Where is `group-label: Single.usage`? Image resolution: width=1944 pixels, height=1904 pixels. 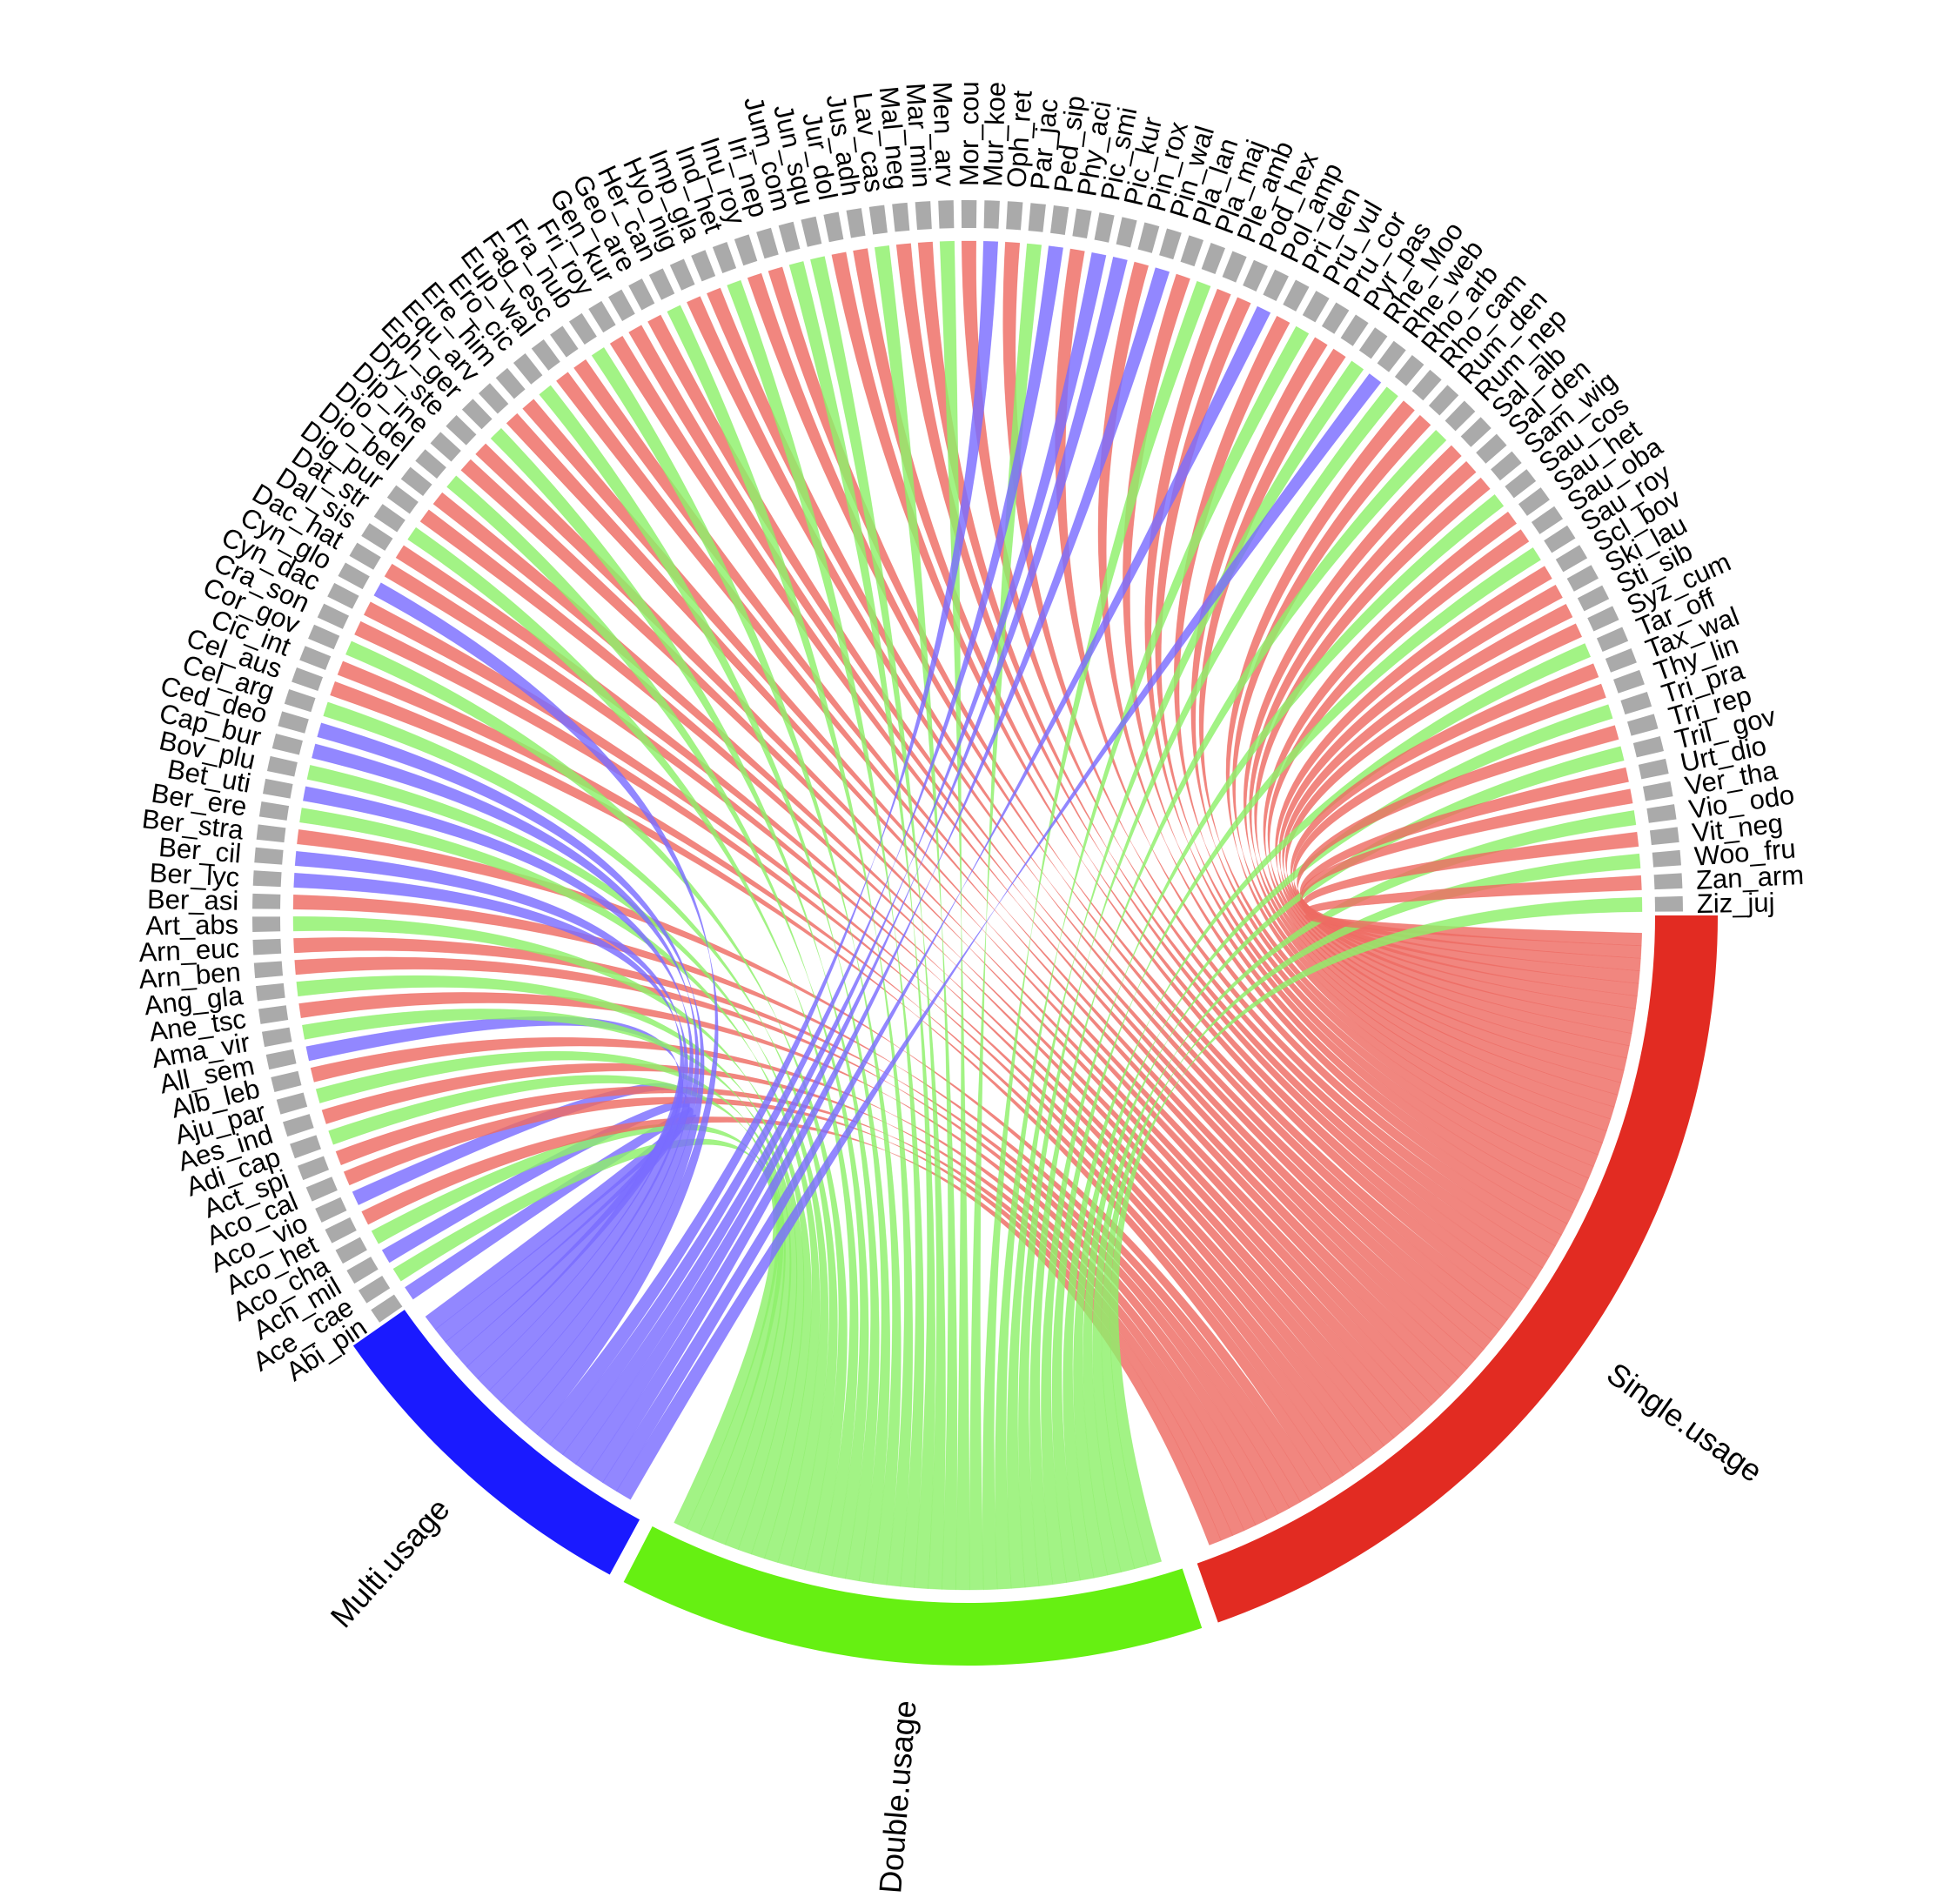
group-label: Single.usage is located at coordinates (1684, 1423).